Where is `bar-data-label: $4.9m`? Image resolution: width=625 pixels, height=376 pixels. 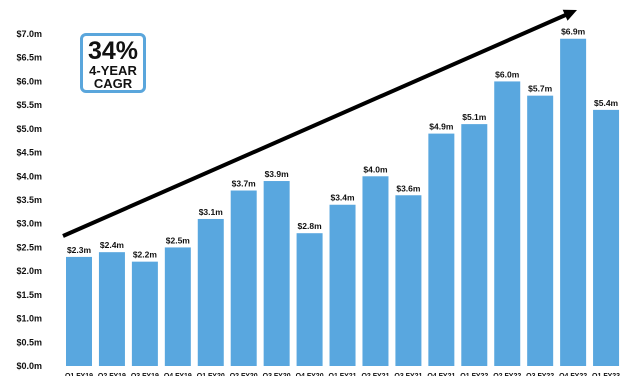 bar-data-label: $4.9m is located at coordinates (441, 127).